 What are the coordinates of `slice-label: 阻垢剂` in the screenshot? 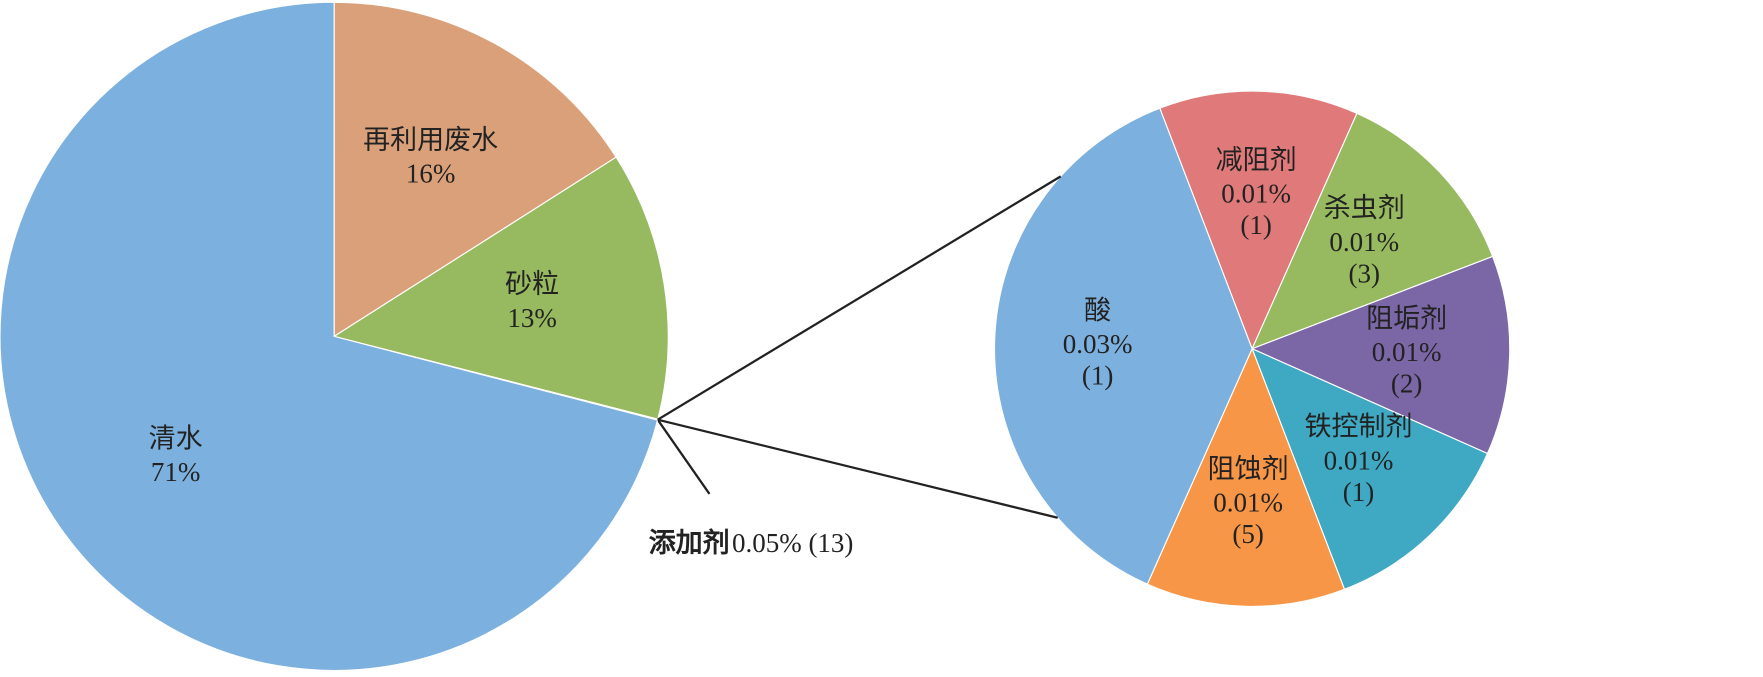 It's located at (1406, 318).